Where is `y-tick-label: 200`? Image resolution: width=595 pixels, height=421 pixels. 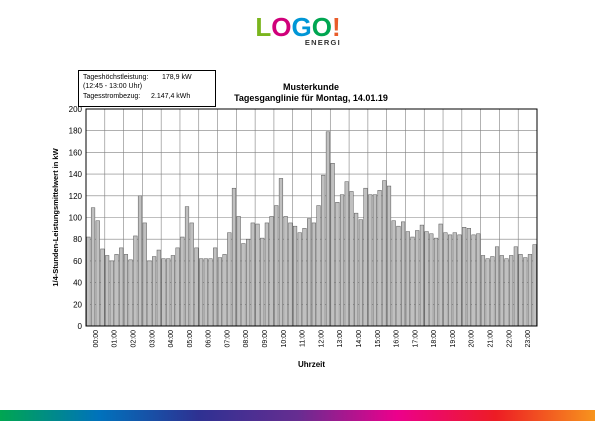 y-tick-label: 200 is located at coordinates (76, 109).